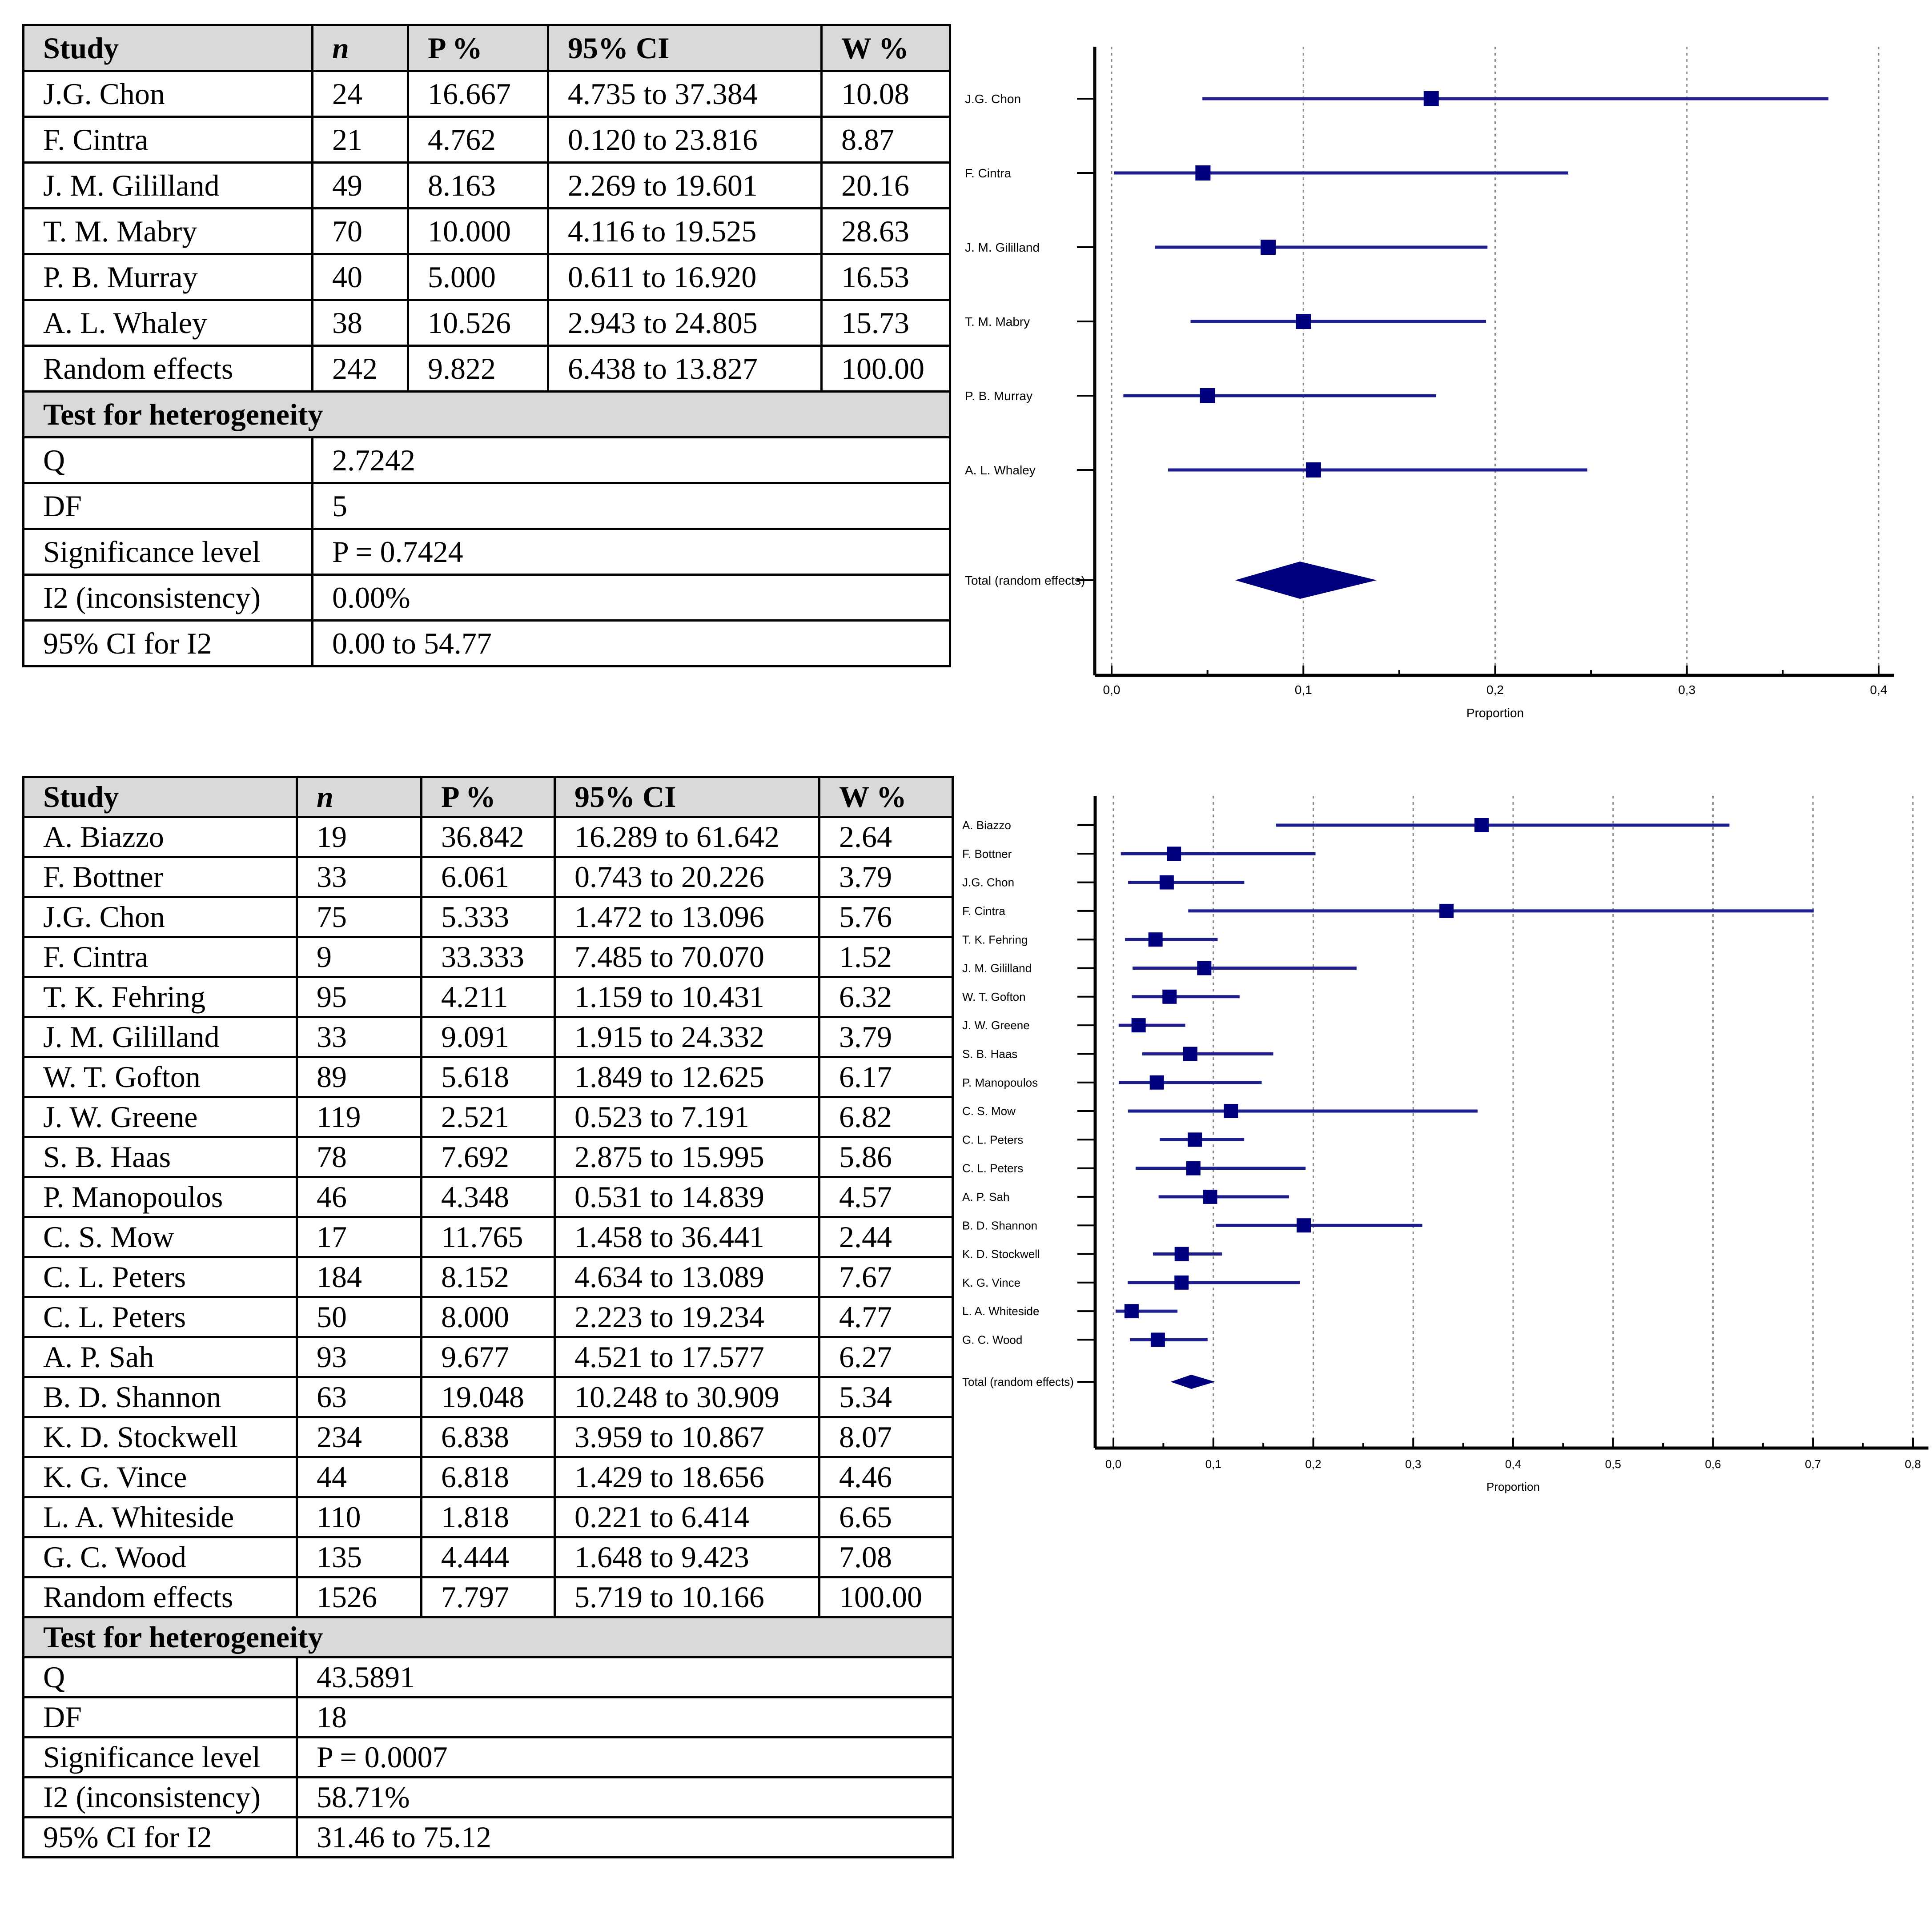 This screenshot has width=1932, height=1930. What do you see at coordinates (1001, 1254) in the screenshot?
I see `study-label: K. D. Stockwell` at bounding box center [1001, 1254].